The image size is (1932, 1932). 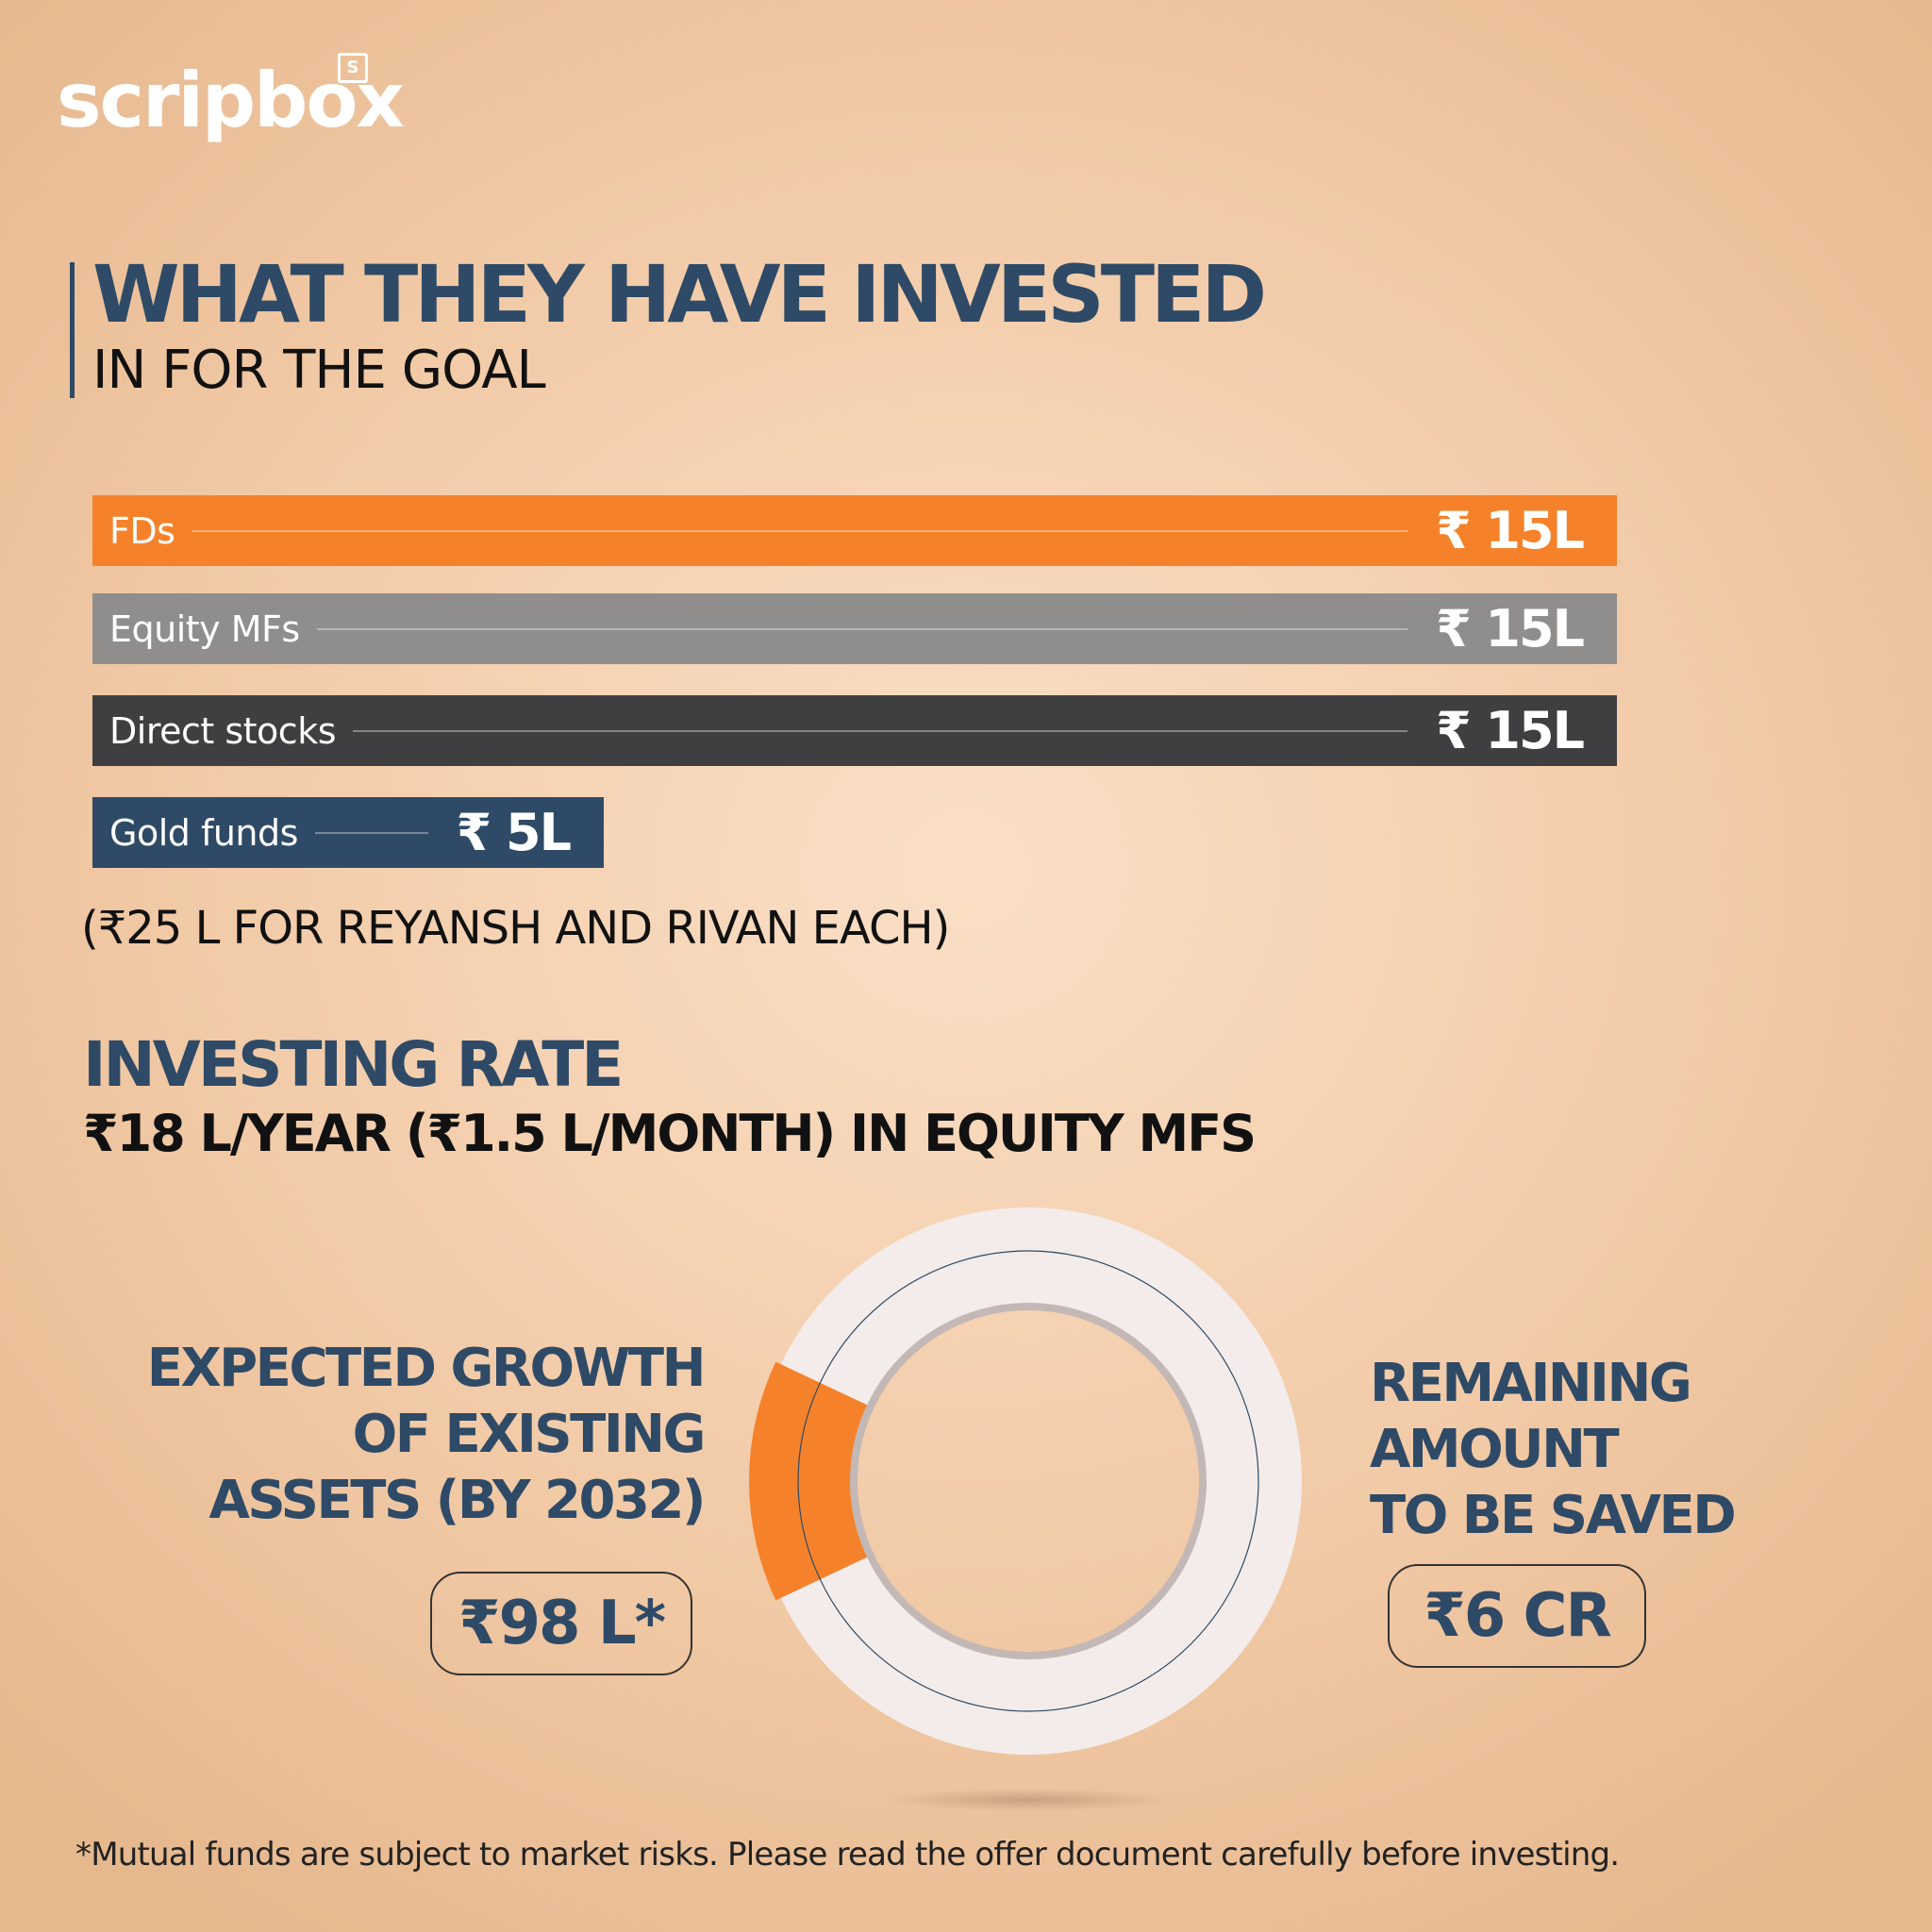 I want to click on bar-fds: FDs ₹ 15L, so click(x=855, y=530).